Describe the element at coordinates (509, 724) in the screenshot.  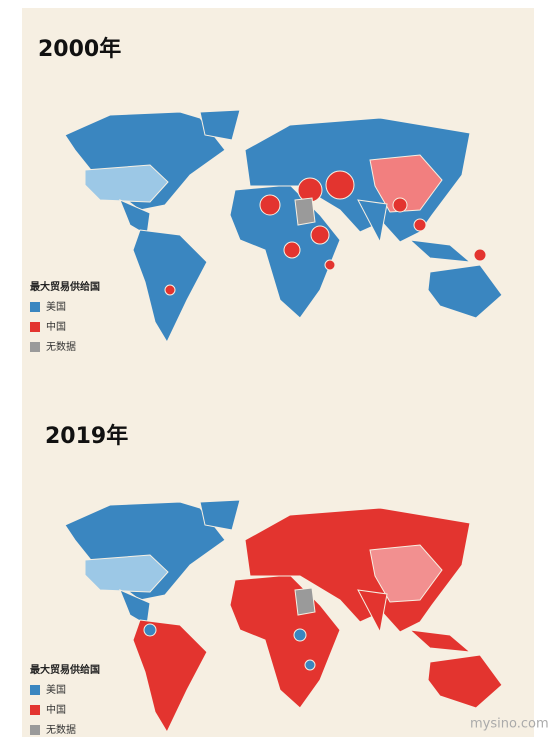
I see `watermark: mysino.com` at that location.